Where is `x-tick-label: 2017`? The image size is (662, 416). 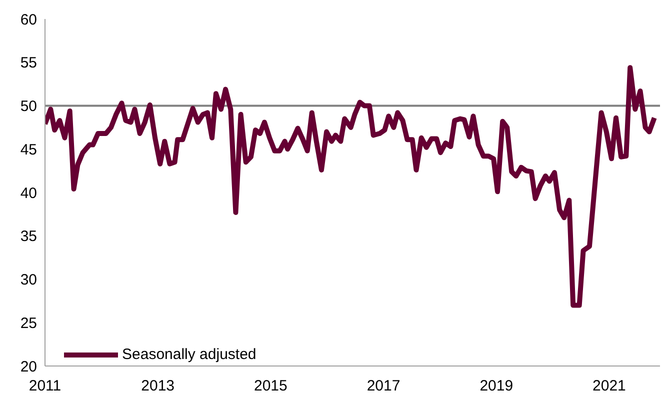 x-tick-label: 2017 is located at coordinates (383, 386).